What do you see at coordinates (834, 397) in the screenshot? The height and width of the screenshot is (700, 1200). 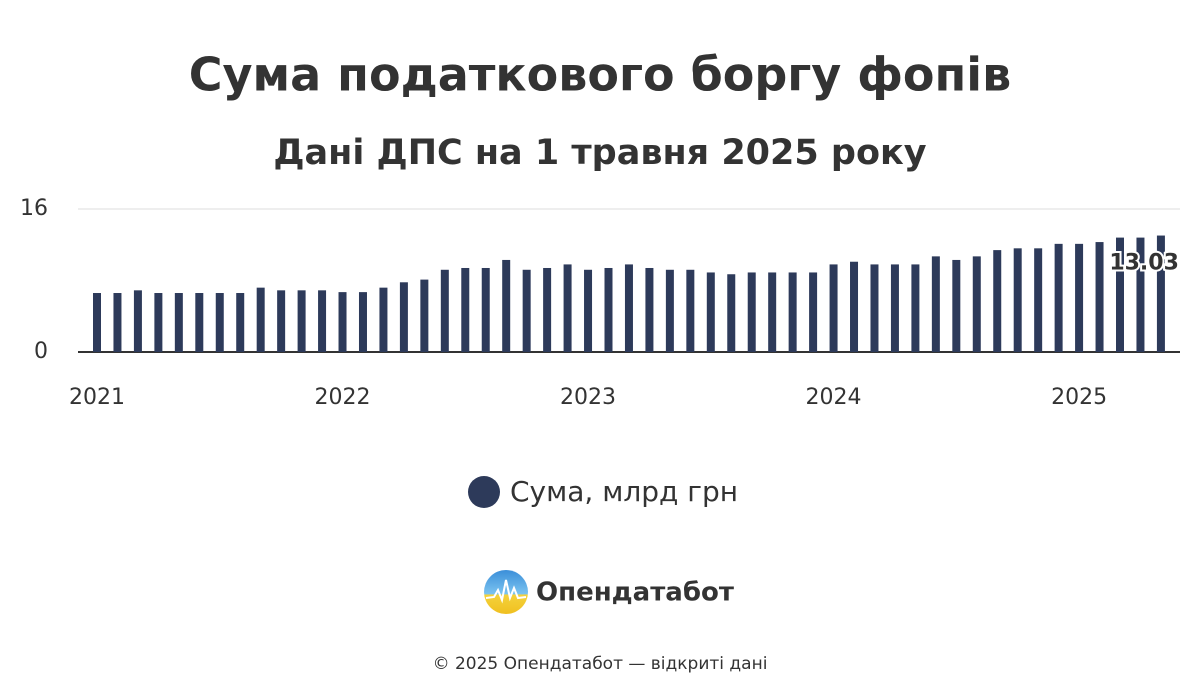 I see `x-tick-label: 2024` at bounding box center [834, 397].